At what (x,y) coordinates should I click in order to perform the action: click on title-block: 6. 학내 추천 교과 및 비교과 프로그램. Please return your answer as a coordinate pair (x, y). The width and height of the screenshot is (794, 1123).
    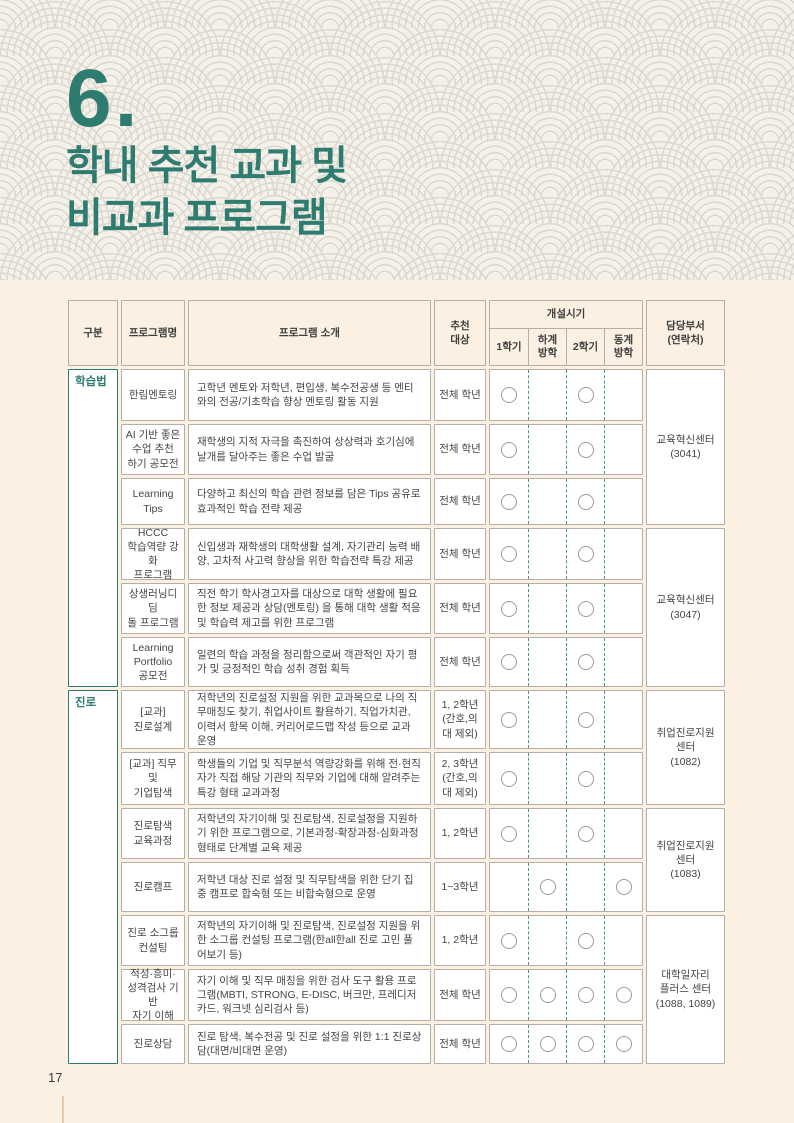
    Looking at the image, I should click on (207, 148).